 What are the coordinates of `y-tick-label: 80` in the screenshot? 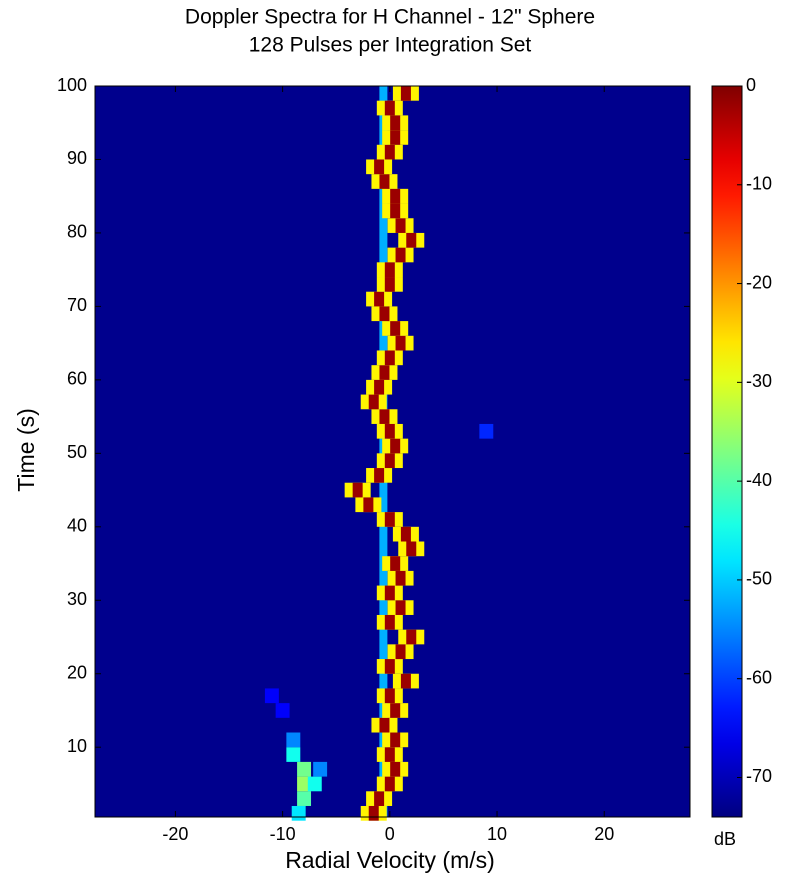 It's located at (77, 232).